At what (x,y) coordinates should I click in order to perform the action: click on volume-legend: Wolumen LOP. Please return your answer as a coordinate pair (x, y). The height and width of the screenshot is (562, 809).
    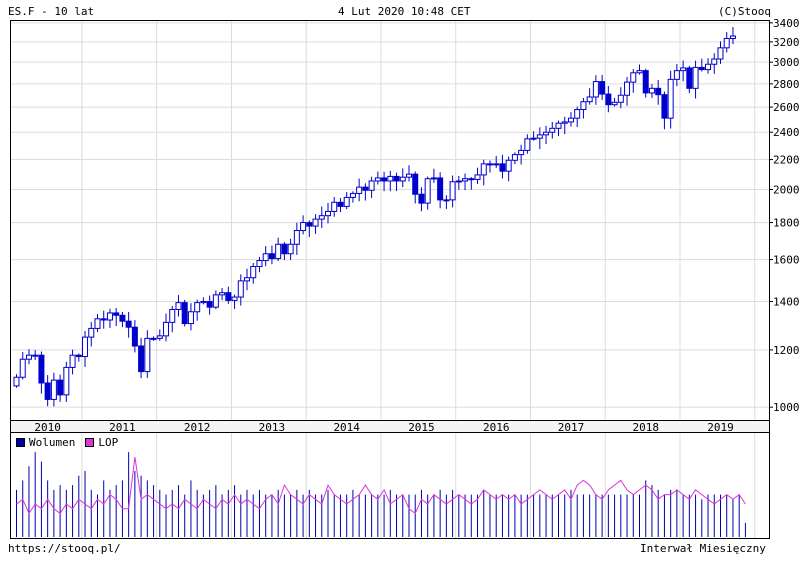
    Looking at the image, I should click on (67, 442).